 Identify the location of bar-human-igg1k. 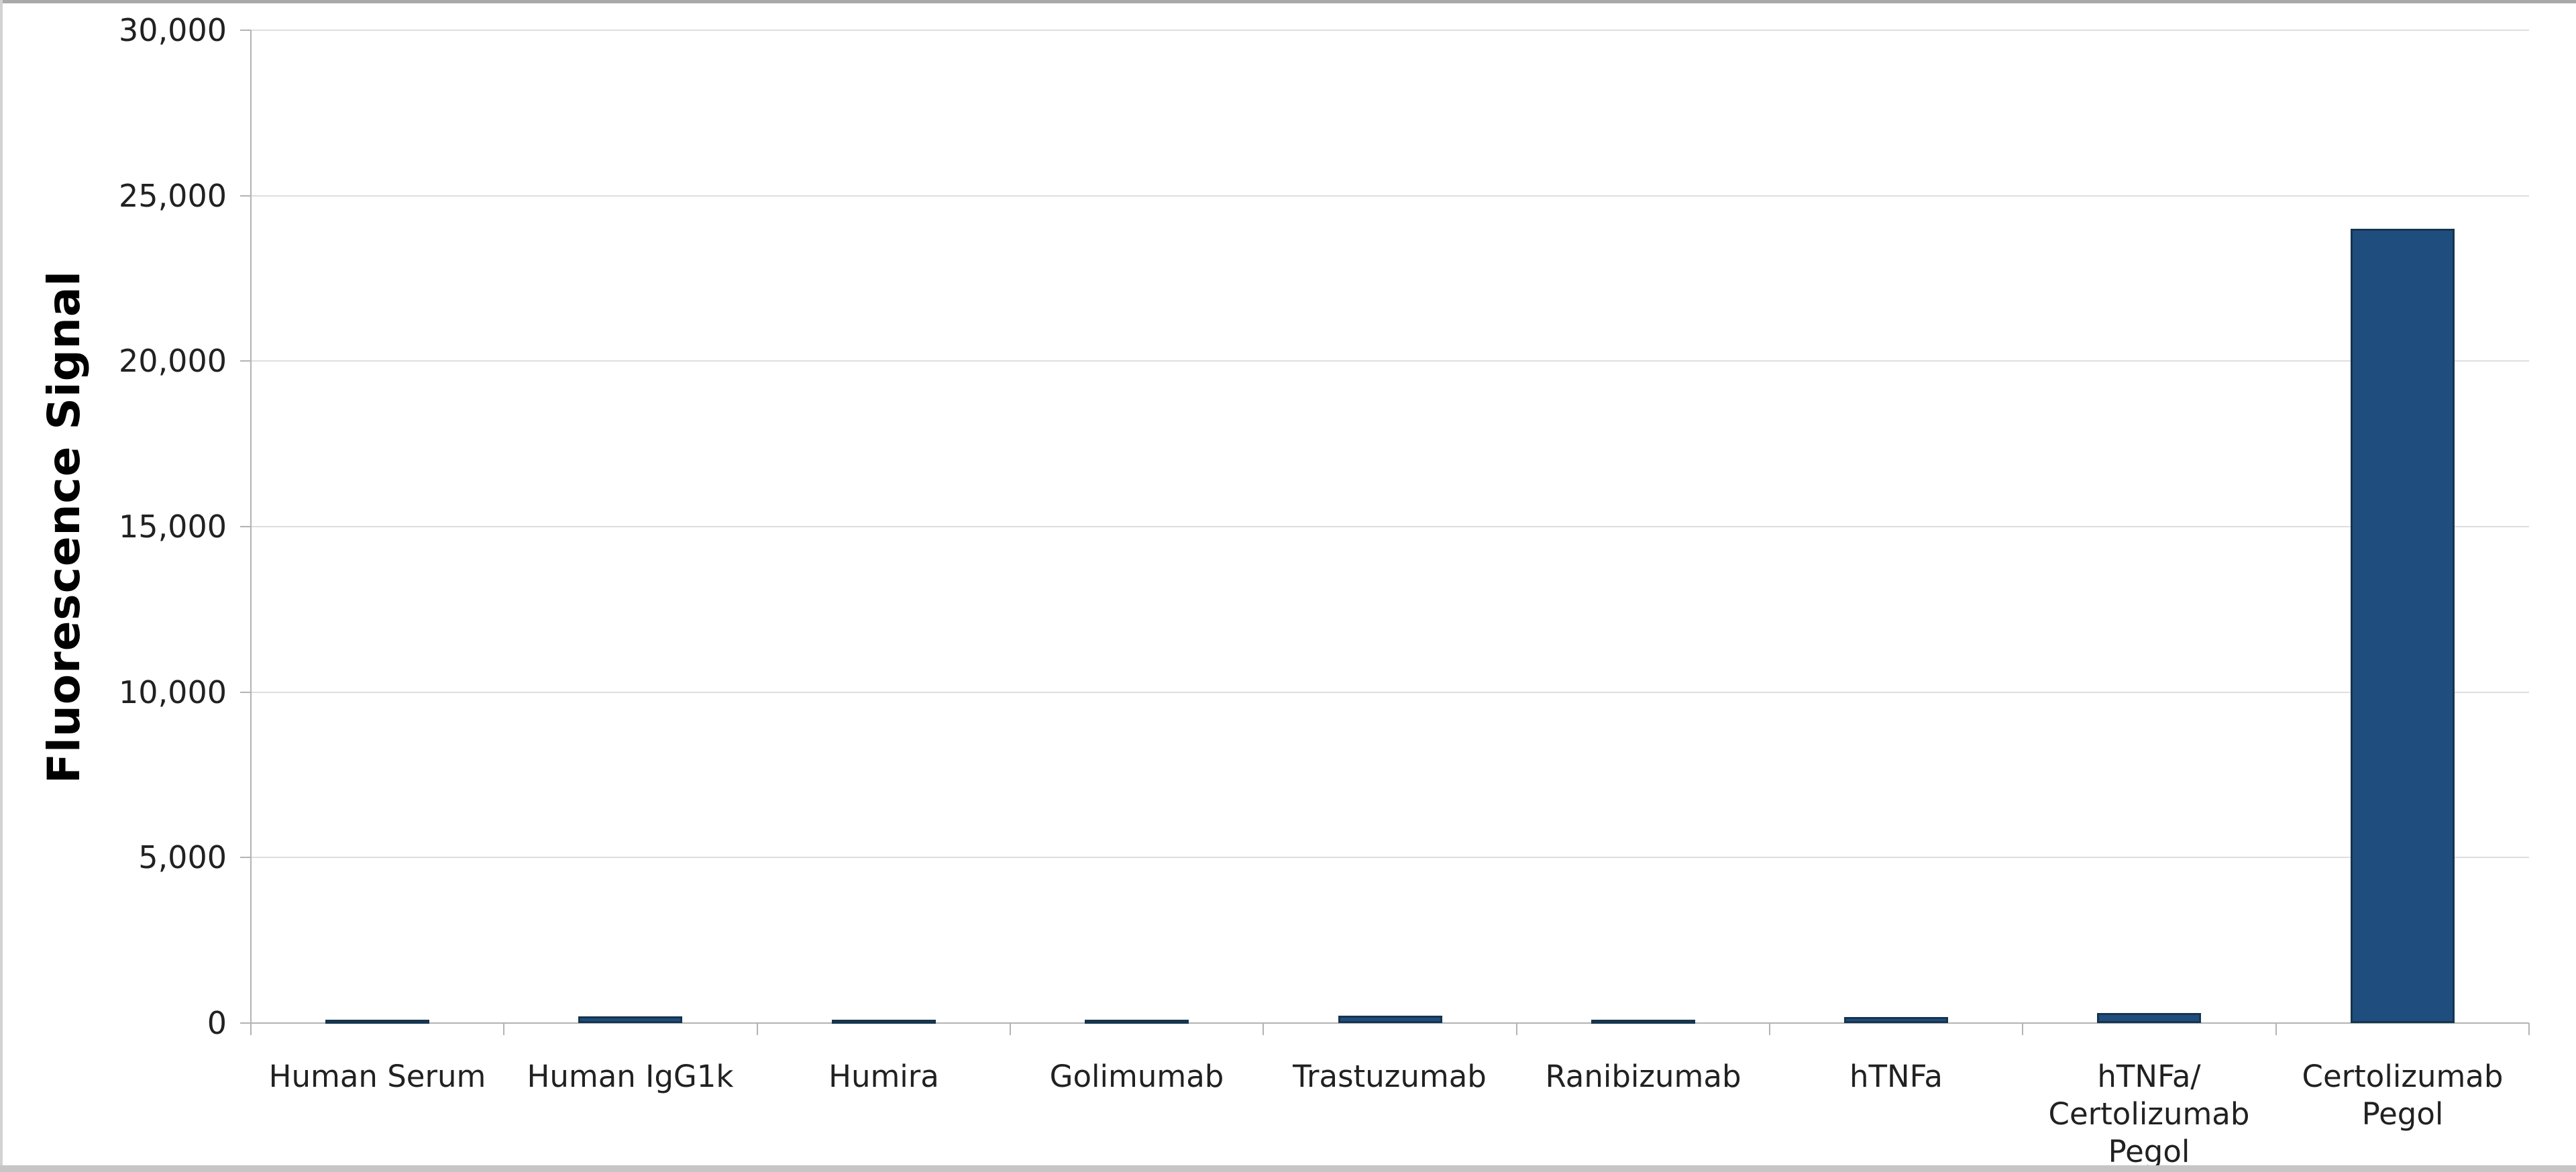
(630, 1019).